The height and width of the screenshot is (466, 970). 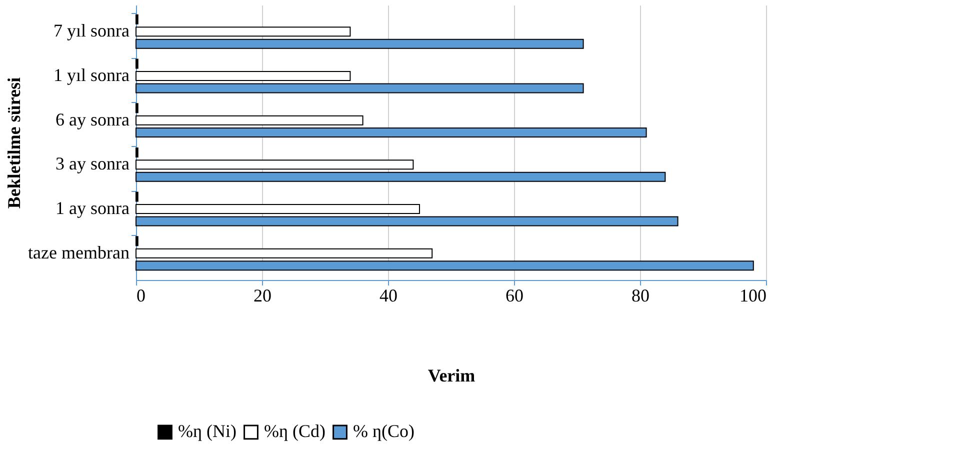 I want to click on y-tick-label: taze membran, so click(x=79, y=252).